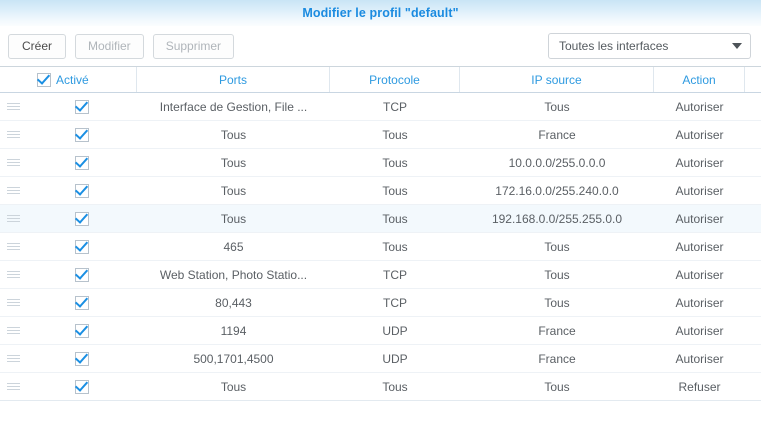  I want to click on grid-header-row: Activé Ports Protocole IP source Action, so click(380, 80).